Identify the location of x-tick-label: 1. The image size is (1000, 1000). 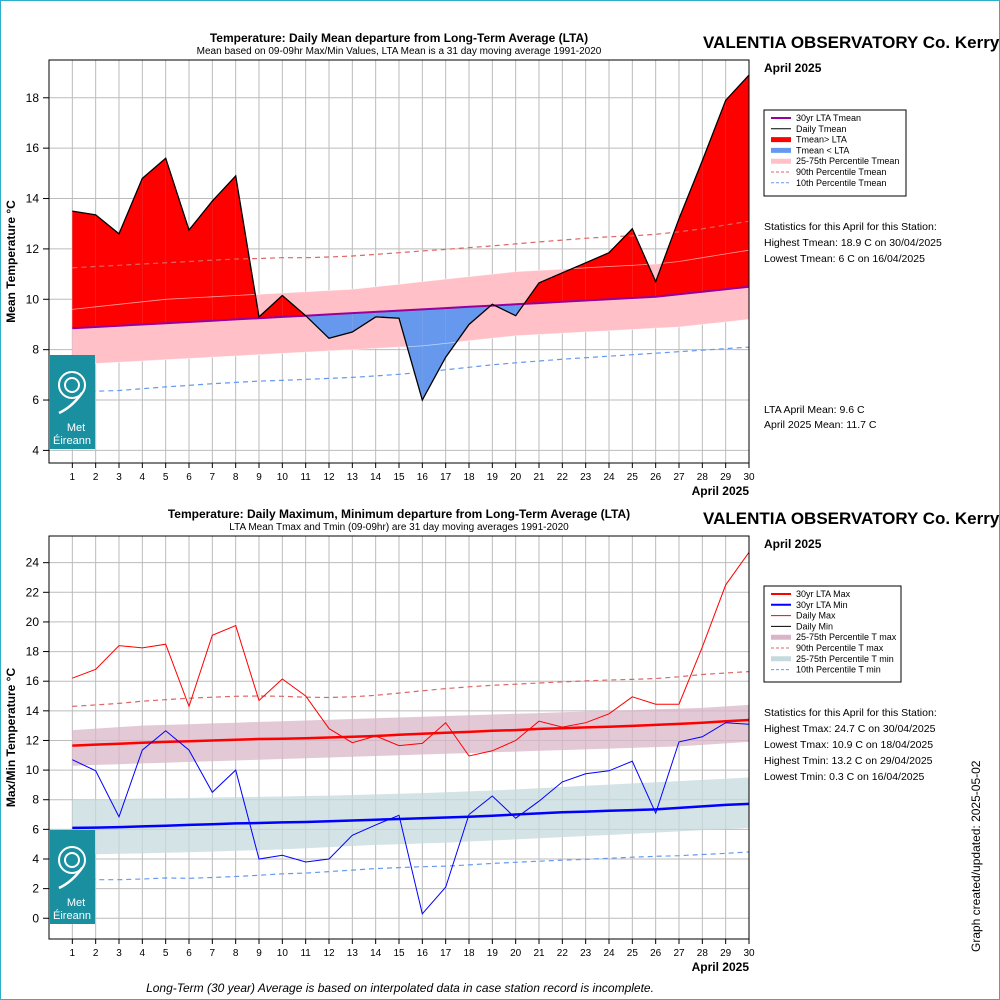
(73, 953).